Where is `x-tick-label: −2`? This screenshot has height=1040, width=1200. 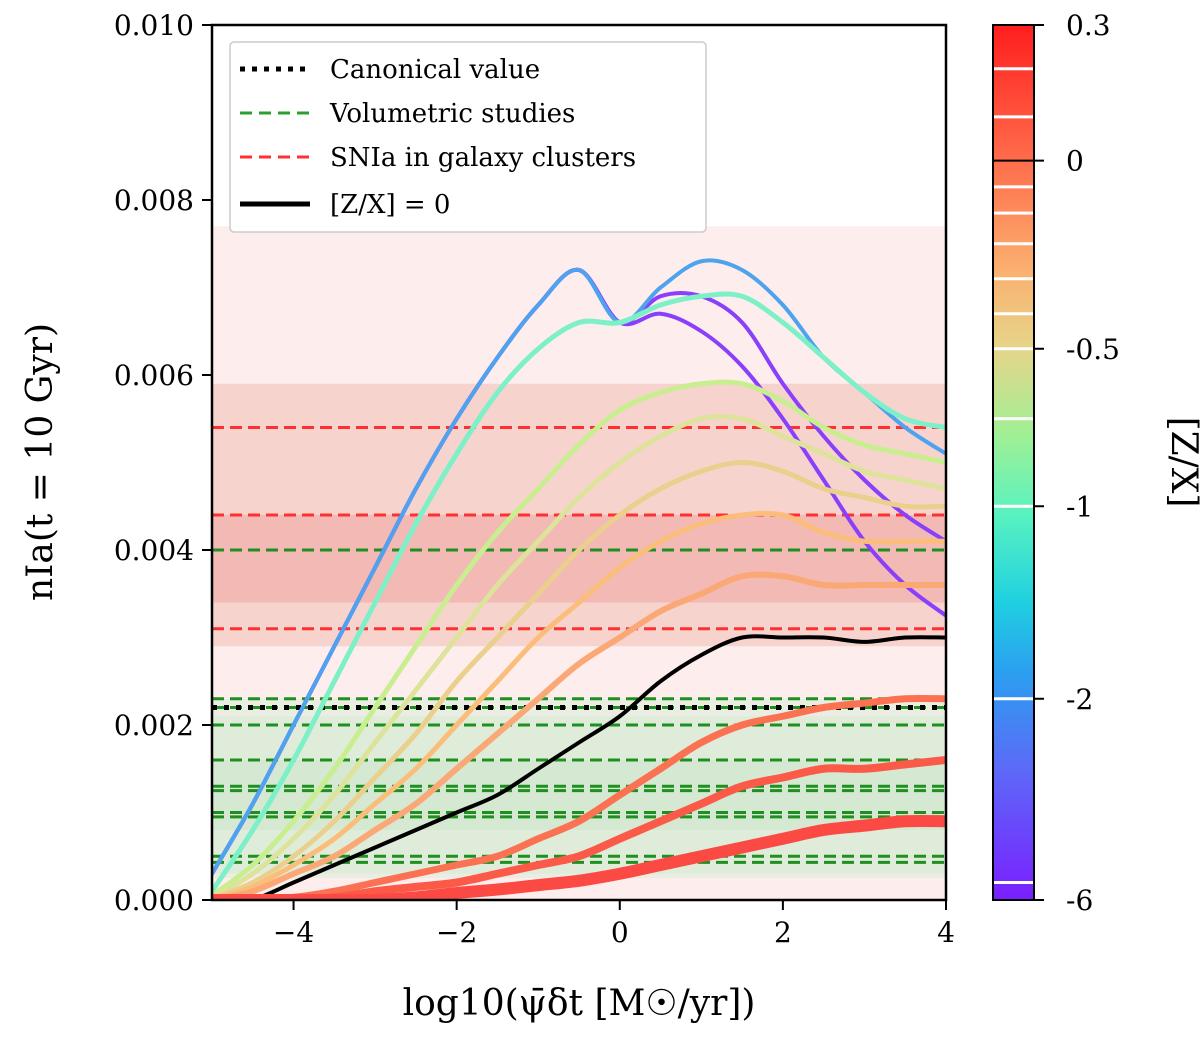
x-tick-label: −2 is located at coordinates (456, 932).